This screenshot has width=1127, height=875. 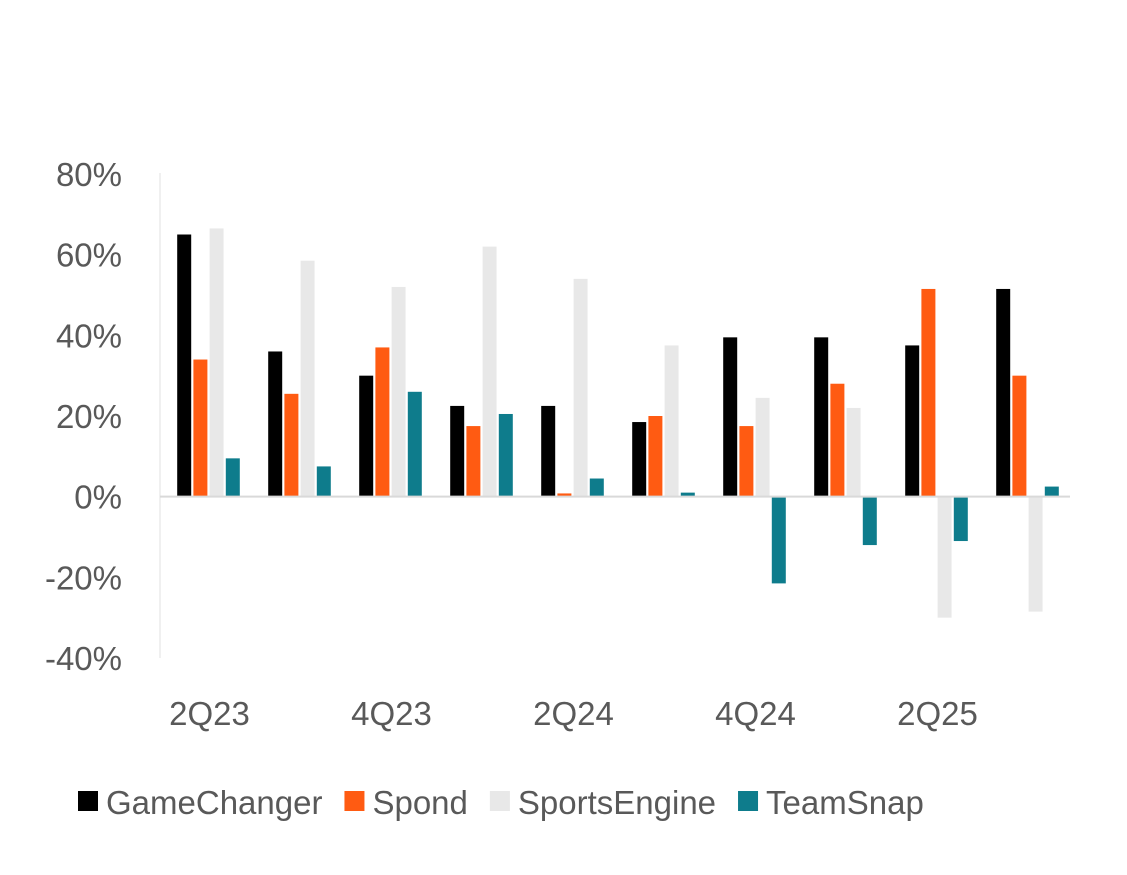 What do you see at coordinates (755, 713) in the screenshot?
I see `x-tick-label: 4Q24` at bounding box center [755, 713].